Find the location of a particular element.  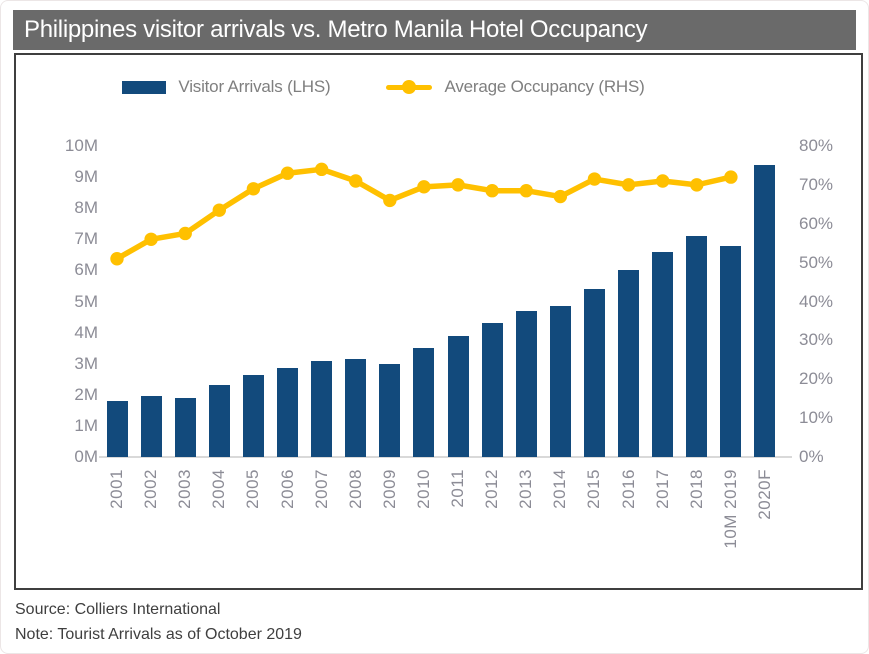

bar-2010 is located at coordinates (424, 402).